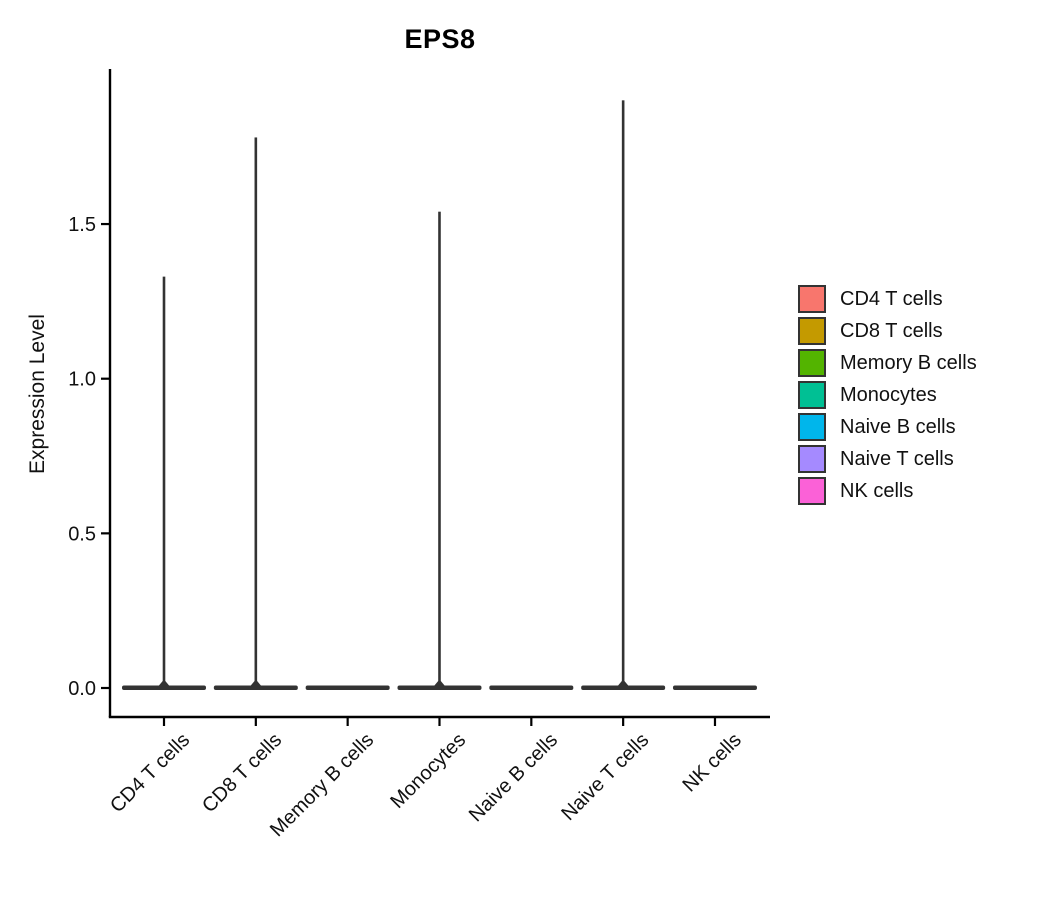  I want to click on violin-spike-cd8-t-cells, so click(256, 410).